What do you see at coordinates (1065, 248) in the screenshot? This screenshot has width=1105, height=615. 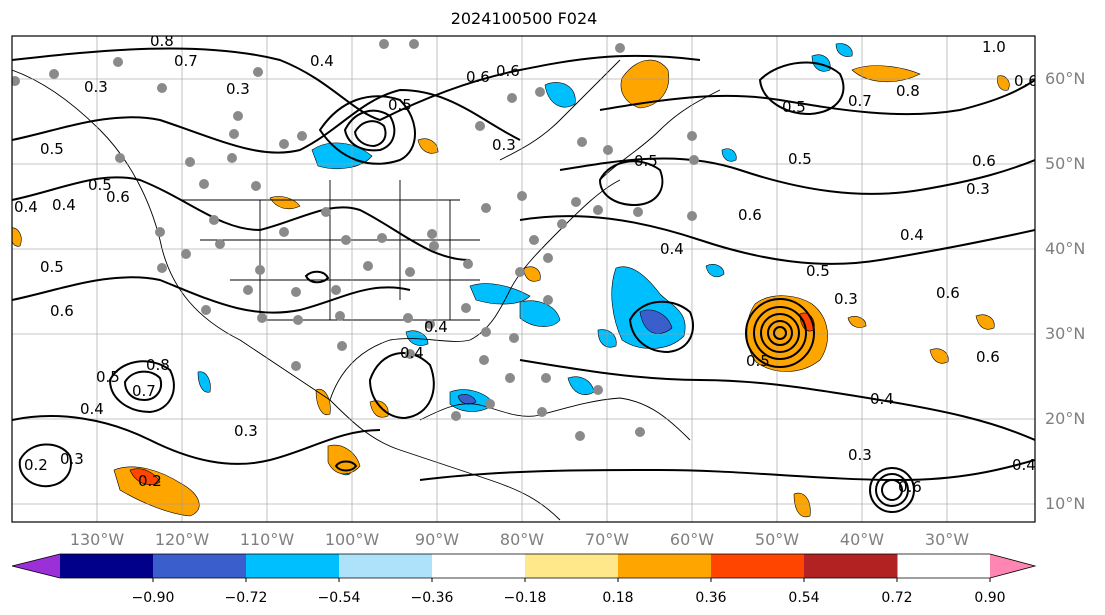 I see `lat-label: 40°N` at bounding box center [1065, 248].